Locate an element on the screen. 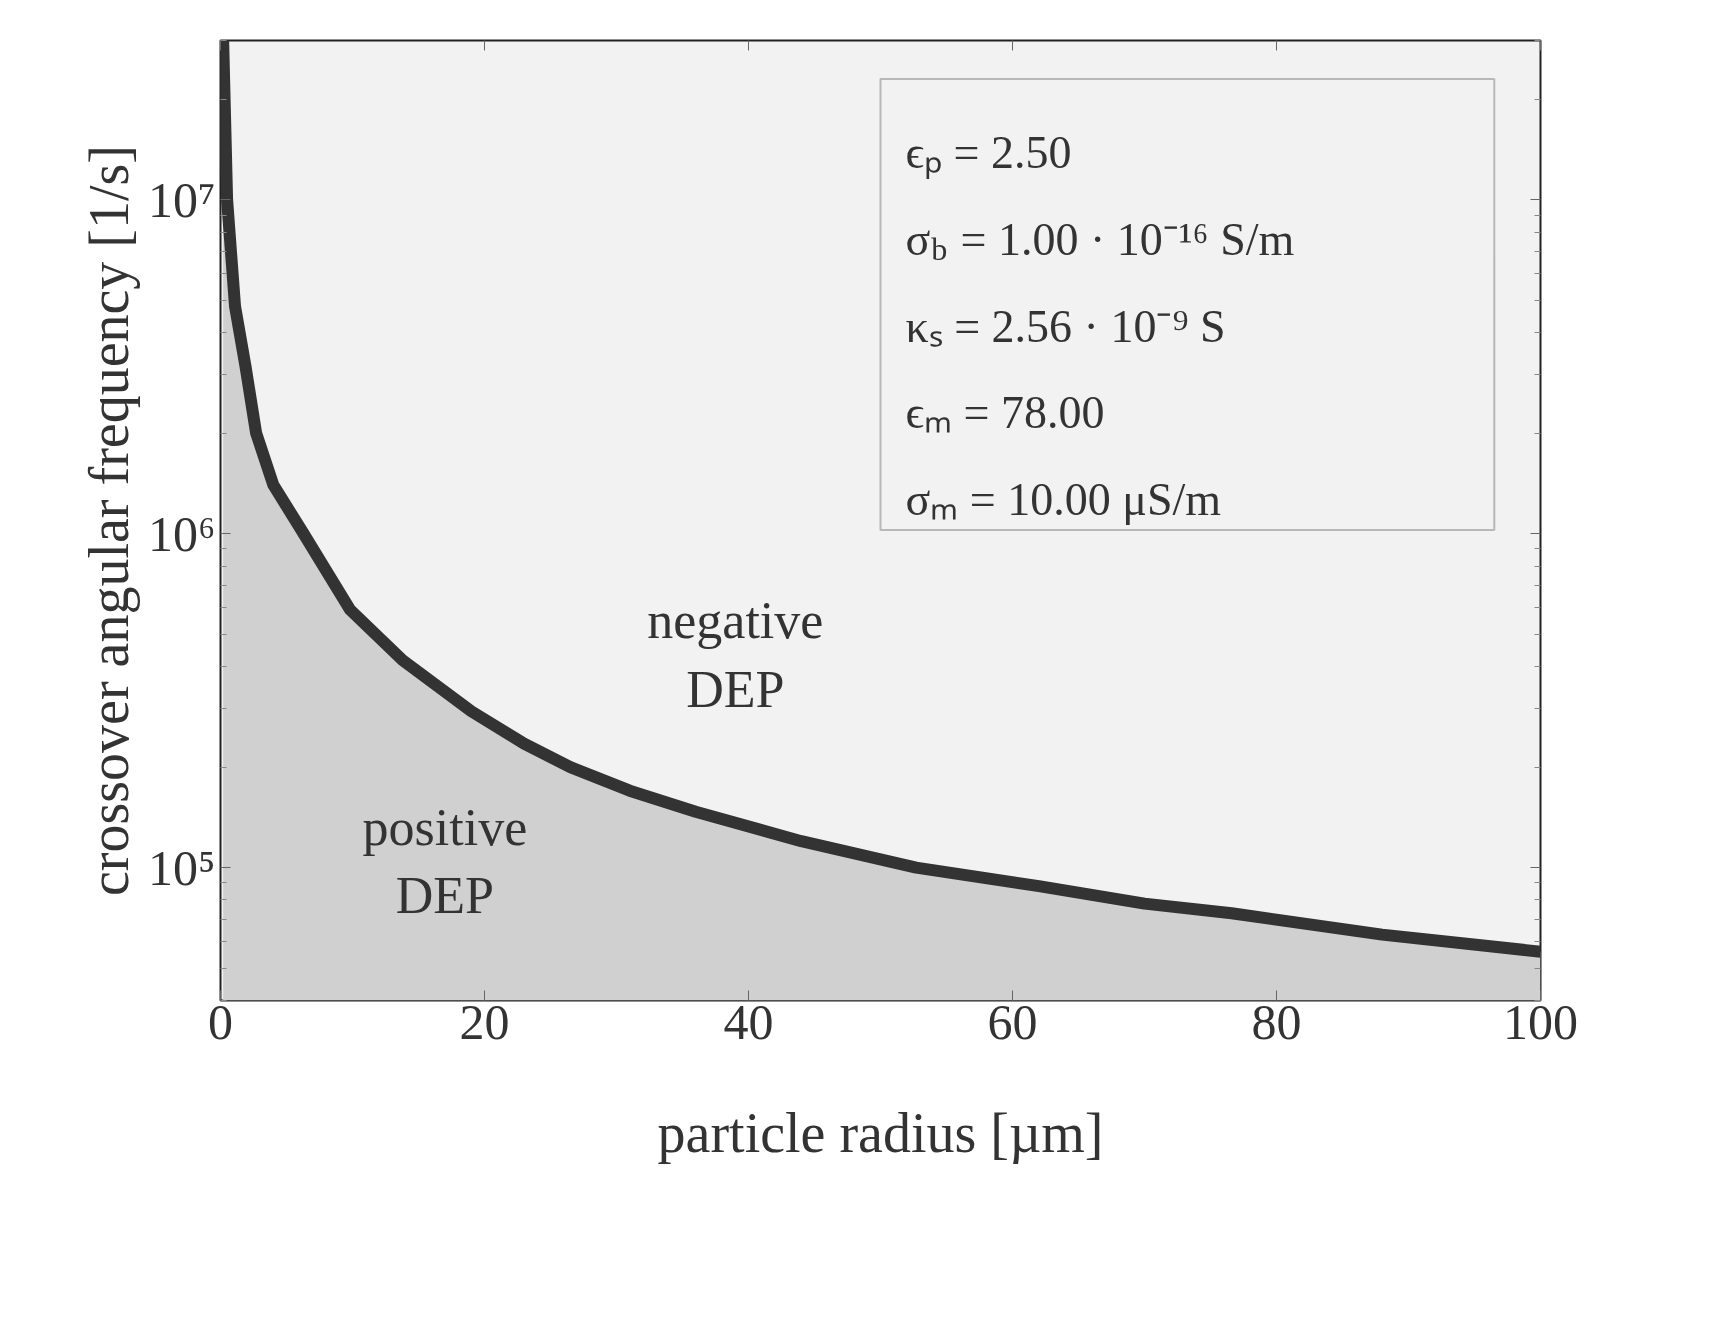 Image resolution: width=1736 pixels, height=1322 pixels. x-tick-label: 80 is located at coordinates (1276, 1021).